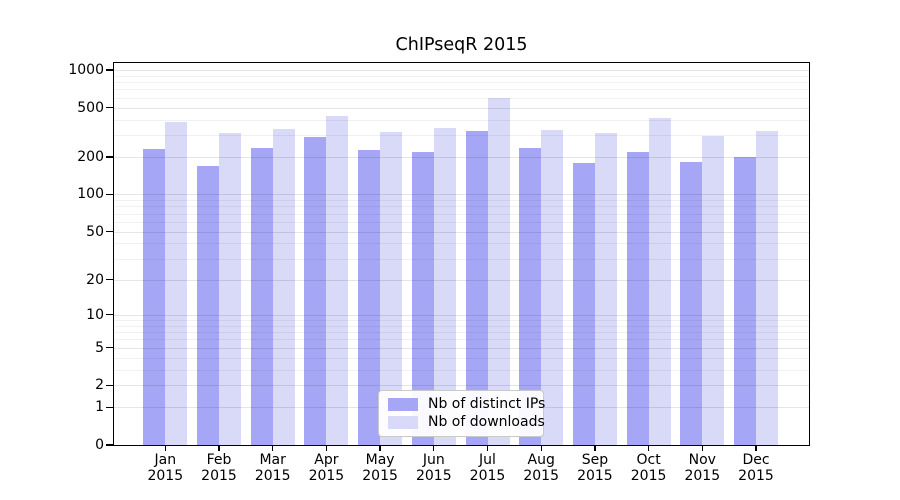  Describe the element at coordinates (230, 289) in the screenshot. I see `bar-downloads-feb` at that location.